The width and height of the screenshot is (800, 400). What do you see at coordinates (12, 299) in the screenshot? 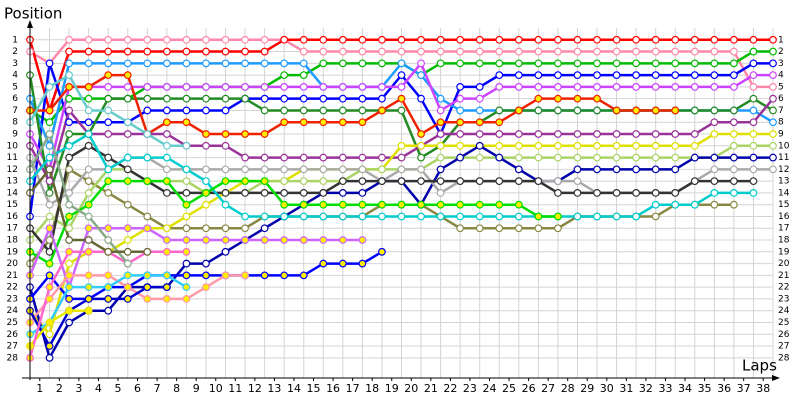
I see `y-tick-label: 23` at bounding box center [12, 299].